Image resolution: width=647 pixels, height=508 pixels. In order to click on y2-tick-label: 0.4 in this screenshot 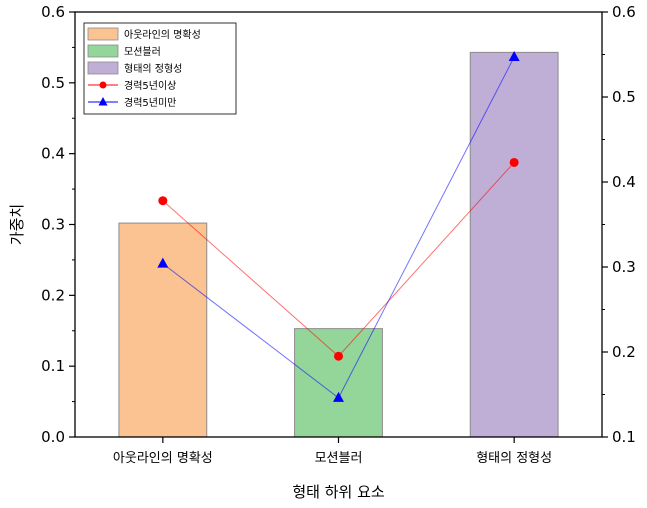, I will do `click(624, 182)`.